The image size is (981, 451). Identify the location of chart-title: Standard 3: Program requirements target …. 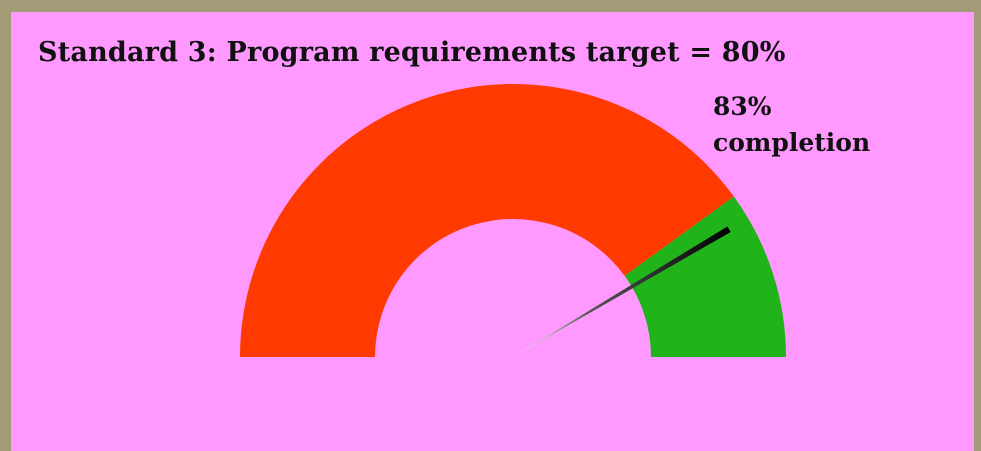
(412, 52).